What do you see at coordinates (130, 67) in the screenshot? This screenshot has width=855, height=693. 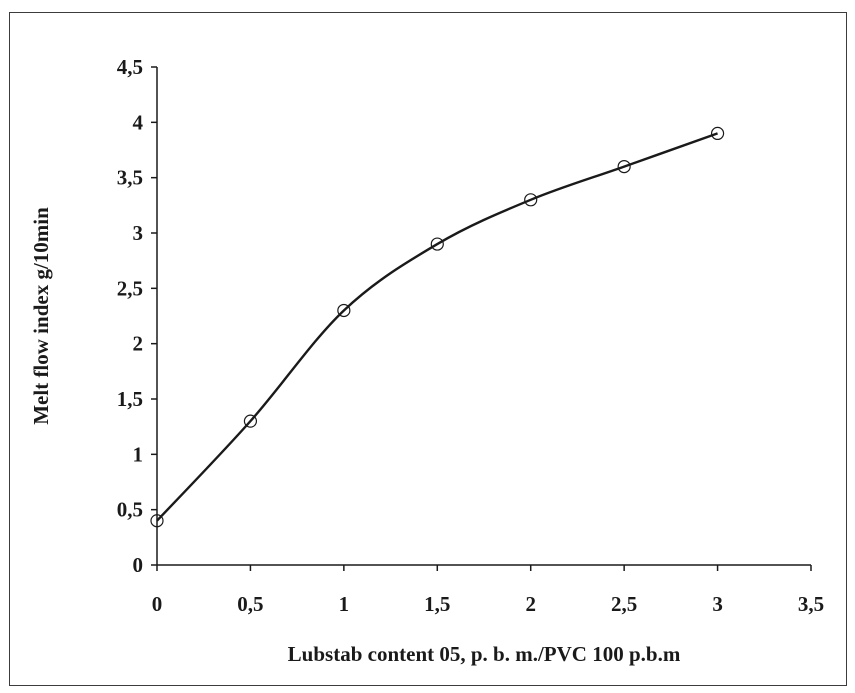 I see `y-tick-label: 4,5` at bounding box center [130, 67].